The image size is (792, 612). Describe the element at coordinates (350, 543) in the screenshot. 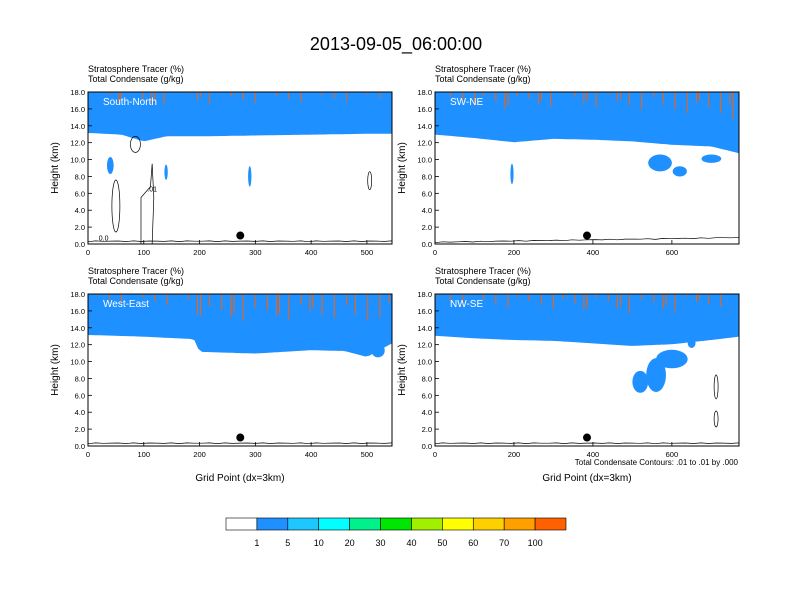

I see `colorbar-level-label: 20` at that location.